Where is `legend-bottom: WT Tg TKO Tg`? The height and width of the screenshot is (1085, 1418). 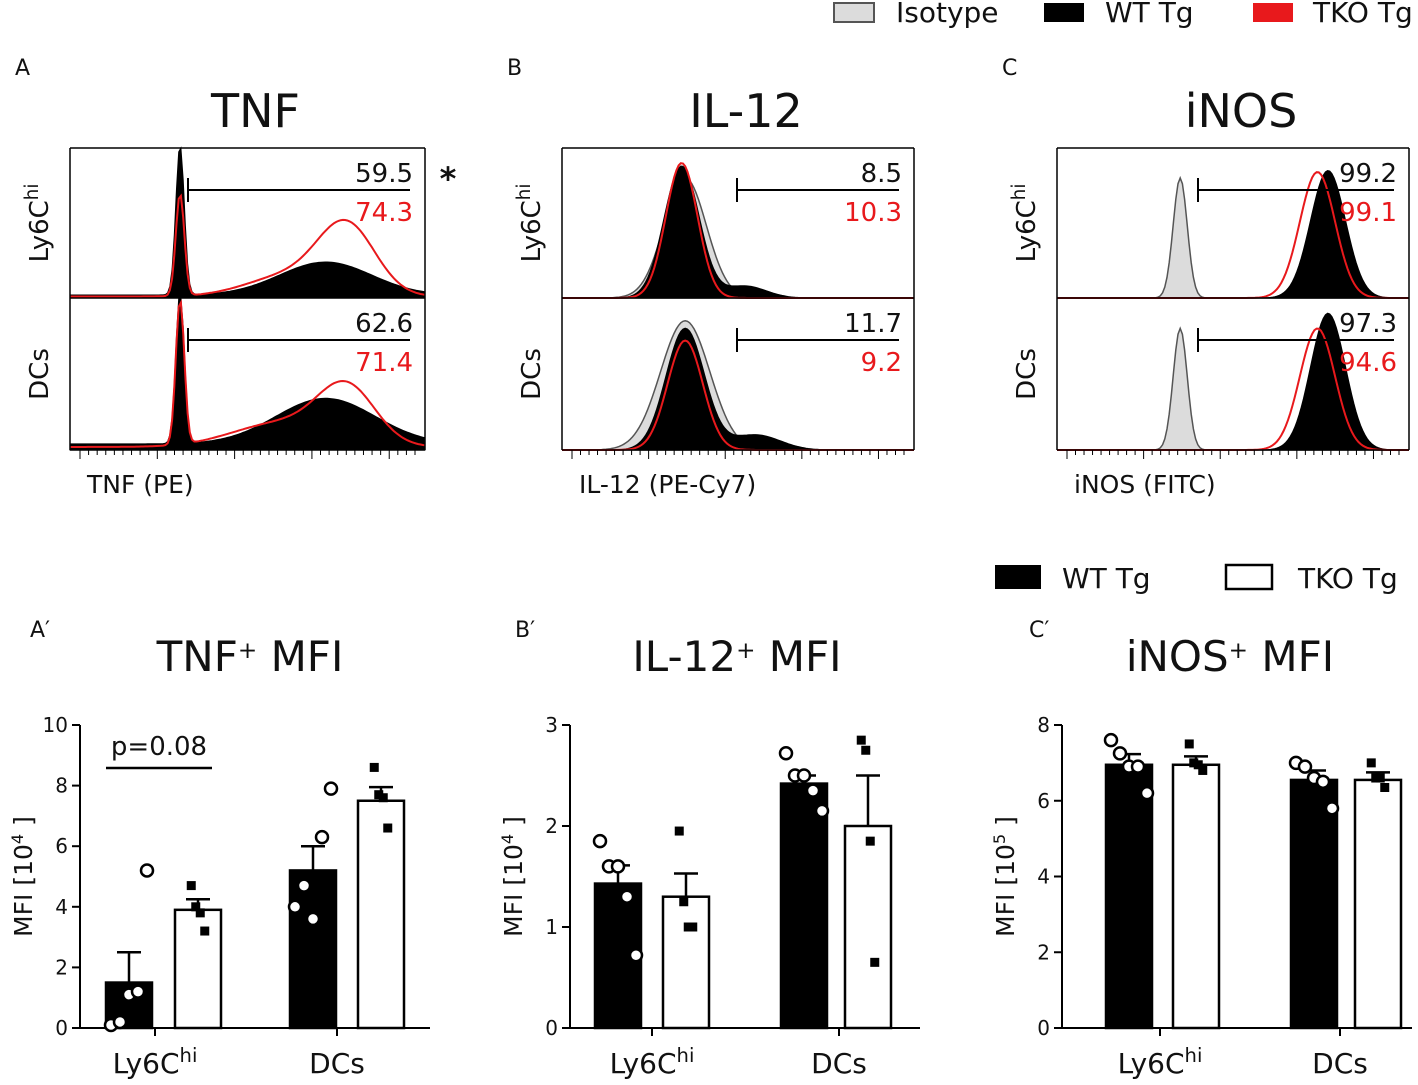 legend-bottom: WT Tg TKO Tg is located at coordinates (1196, 578).